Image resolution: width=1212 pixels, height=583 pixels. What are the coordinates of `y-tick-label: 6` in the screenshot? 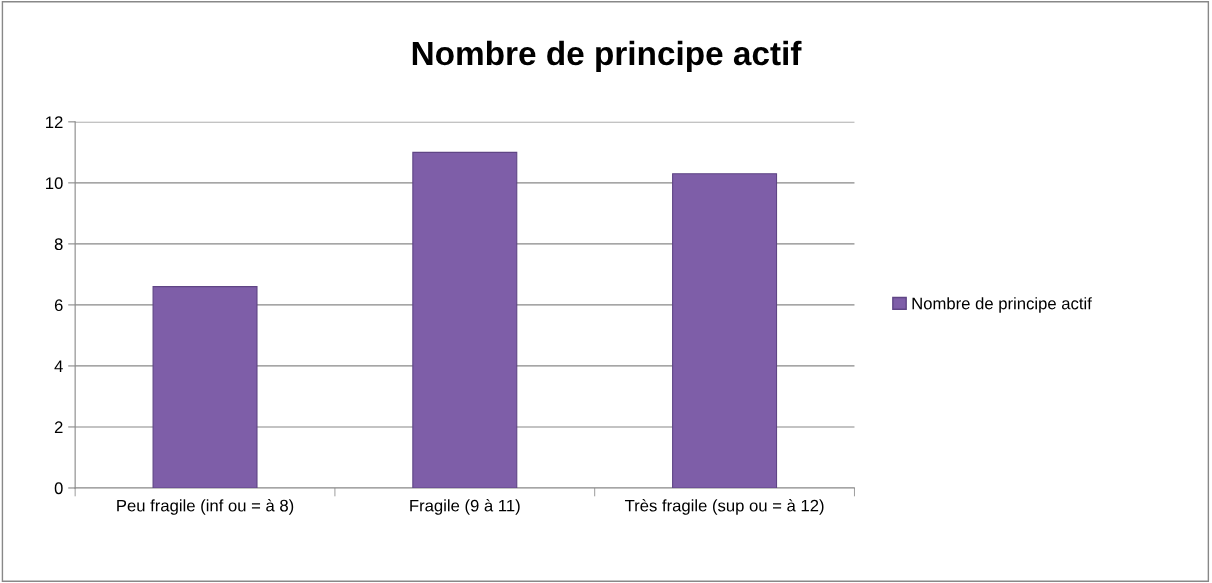 It's located at (58, 305).